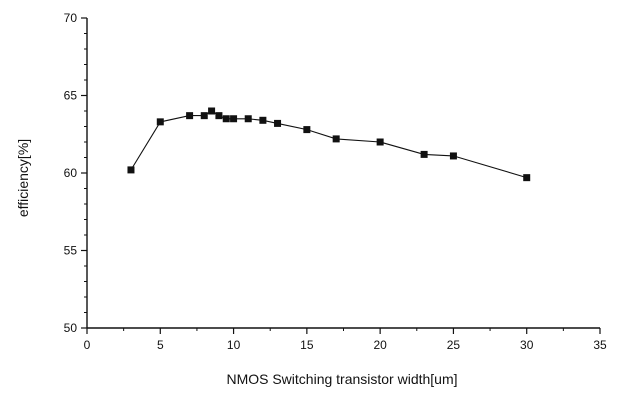  What do you see at coordinates (71, 96) in the screenshot?
I see `y-tick-label: 65` at bounding box center [71, 96].